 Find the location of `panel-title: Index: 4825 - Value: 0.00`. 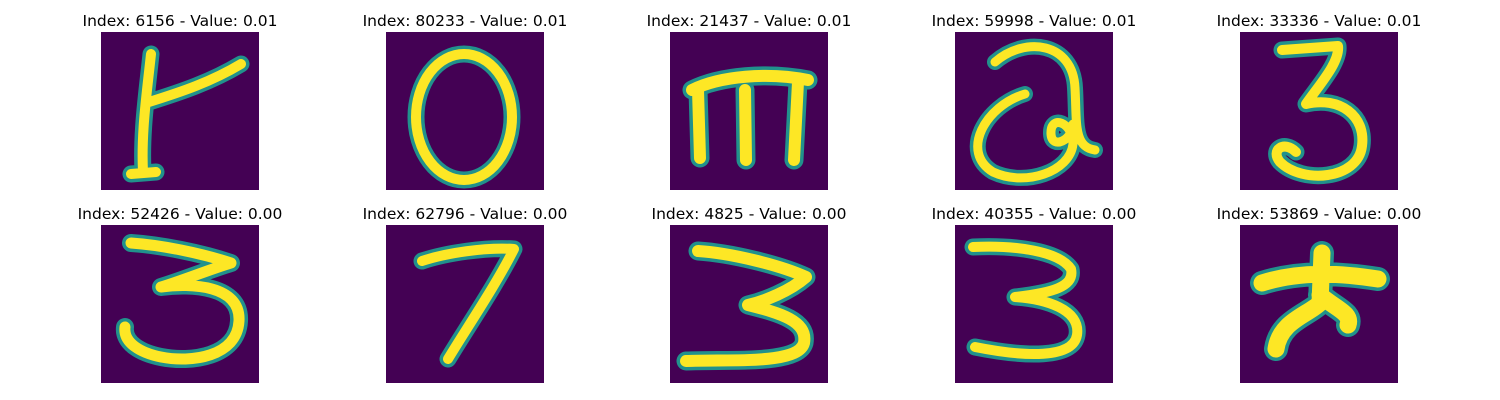

panel-title: Index: 4825 - Value: 0.00 is located at coordinates (749, 214).